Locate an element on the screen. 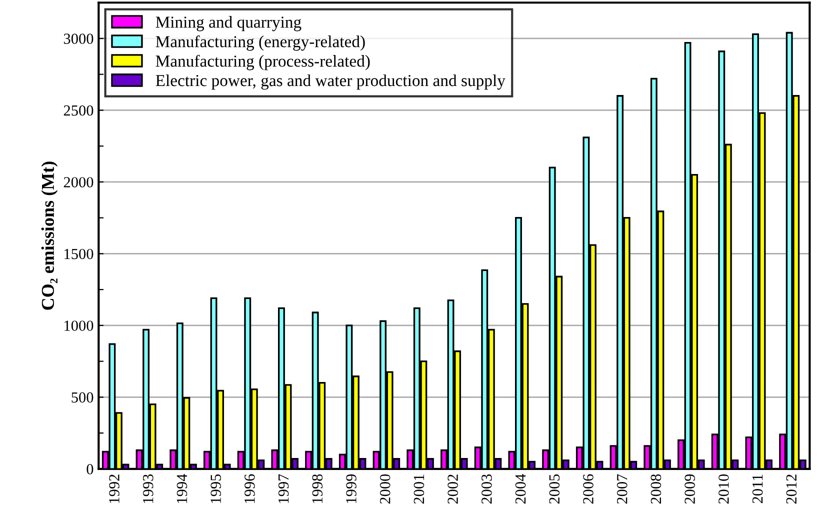  x-tick-label: 1992 is located at coordinates (114, 488).